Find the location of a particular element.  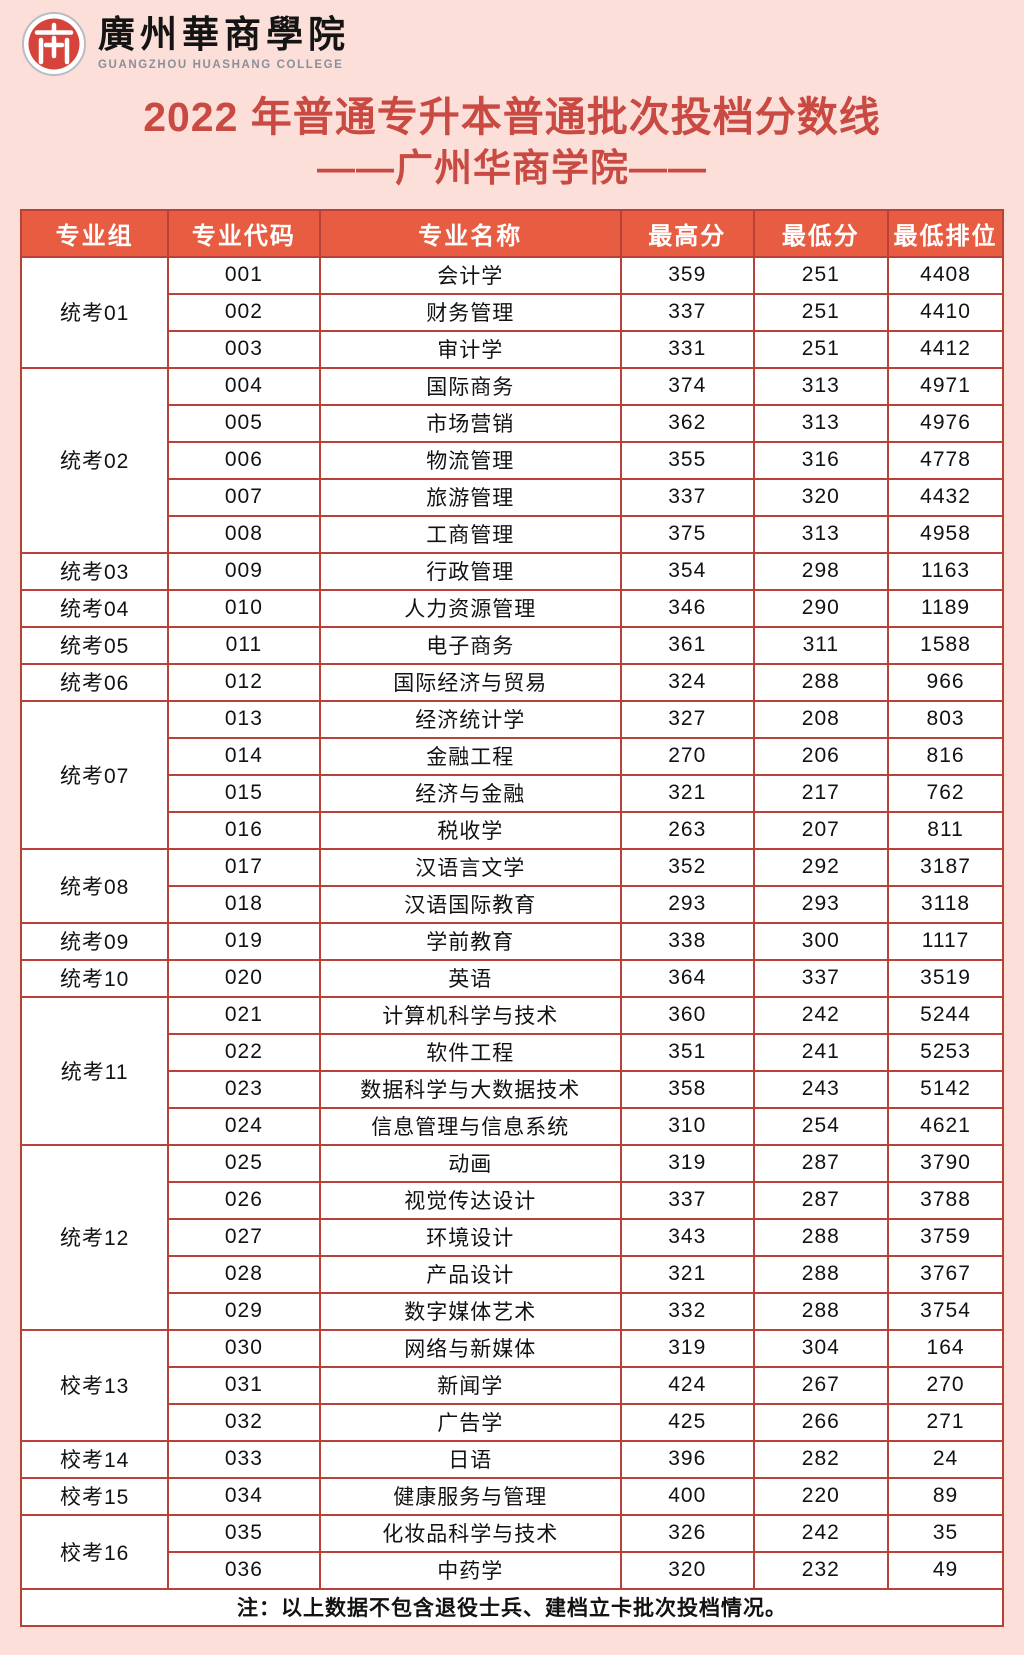

cell-min-score: 267 is located at coordinates (821, 1385).